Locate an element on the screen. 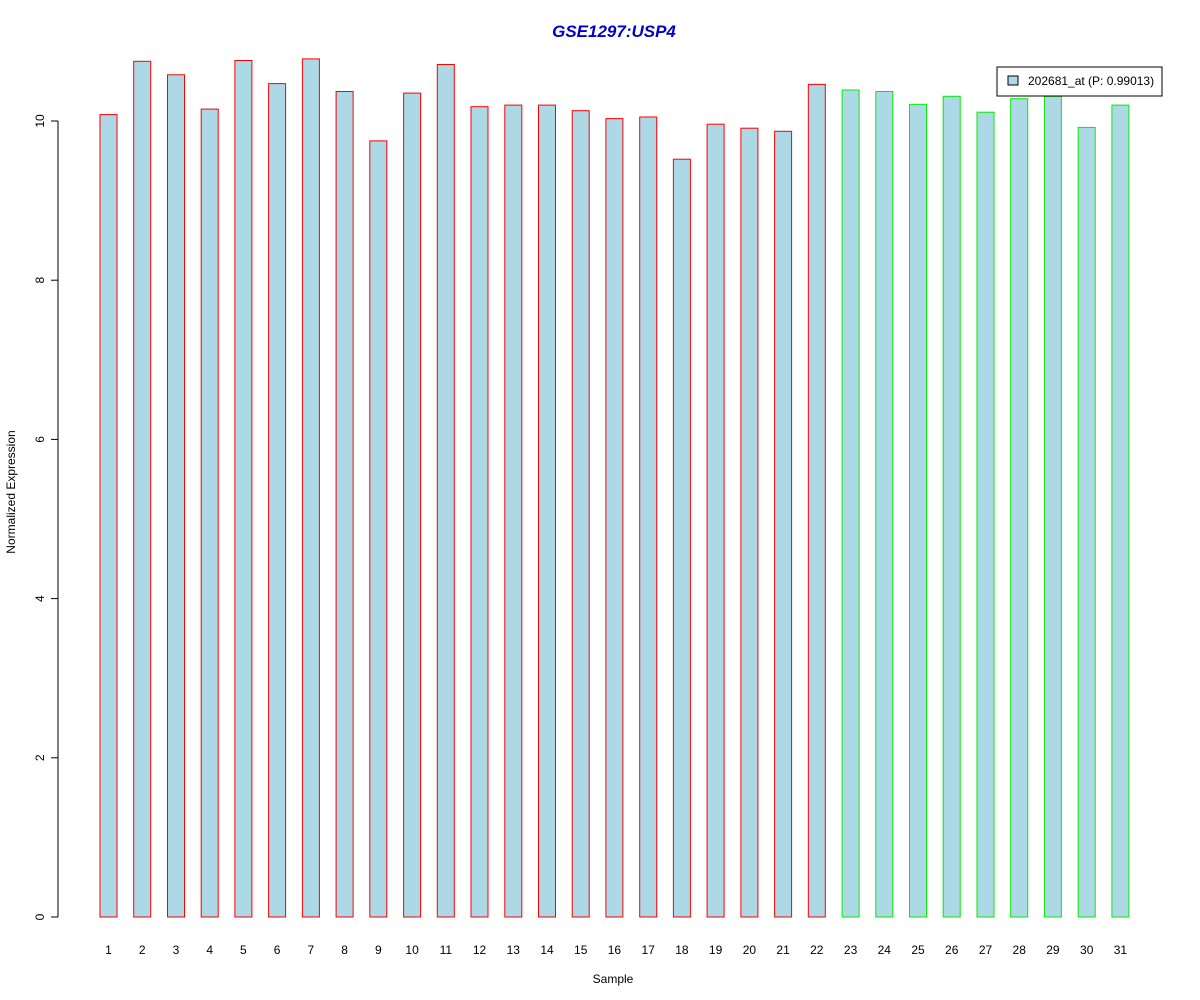 Image resolution: width=1200 pixels, height=1000 pixels. x-tick-label: 19 is located at coordinates (716, 950).